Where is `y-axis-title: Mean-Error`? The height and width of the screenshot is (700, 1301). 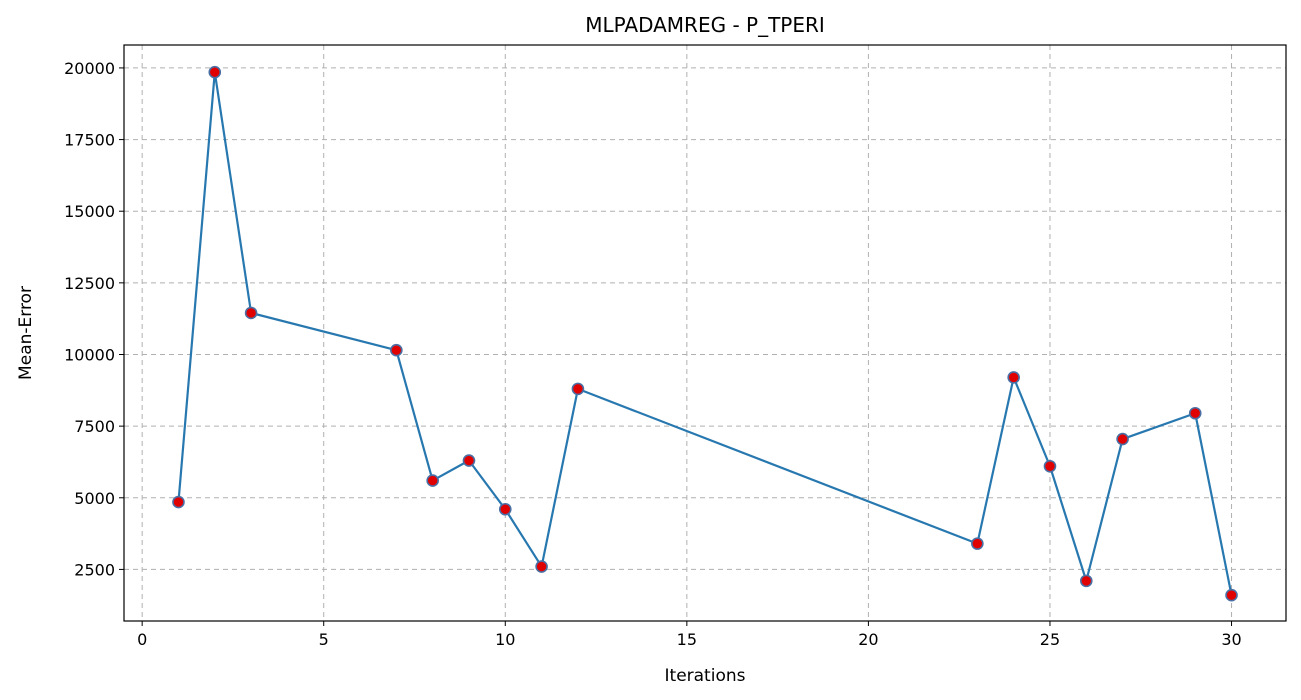 y-axis-title: Mean-Error is located at coordinates (26, 333).